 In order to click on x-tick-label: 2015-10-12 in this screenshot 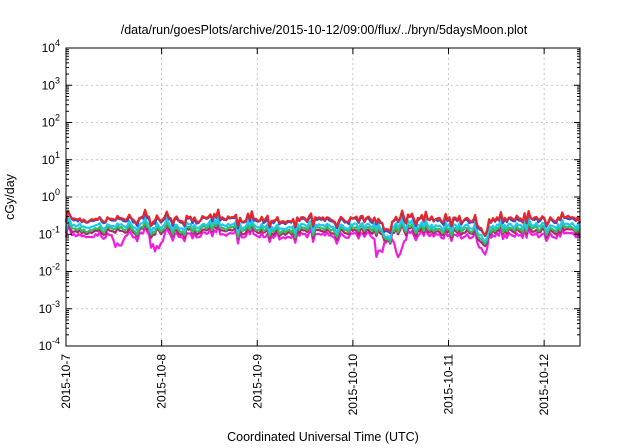, I will do `click(544, 385)`.